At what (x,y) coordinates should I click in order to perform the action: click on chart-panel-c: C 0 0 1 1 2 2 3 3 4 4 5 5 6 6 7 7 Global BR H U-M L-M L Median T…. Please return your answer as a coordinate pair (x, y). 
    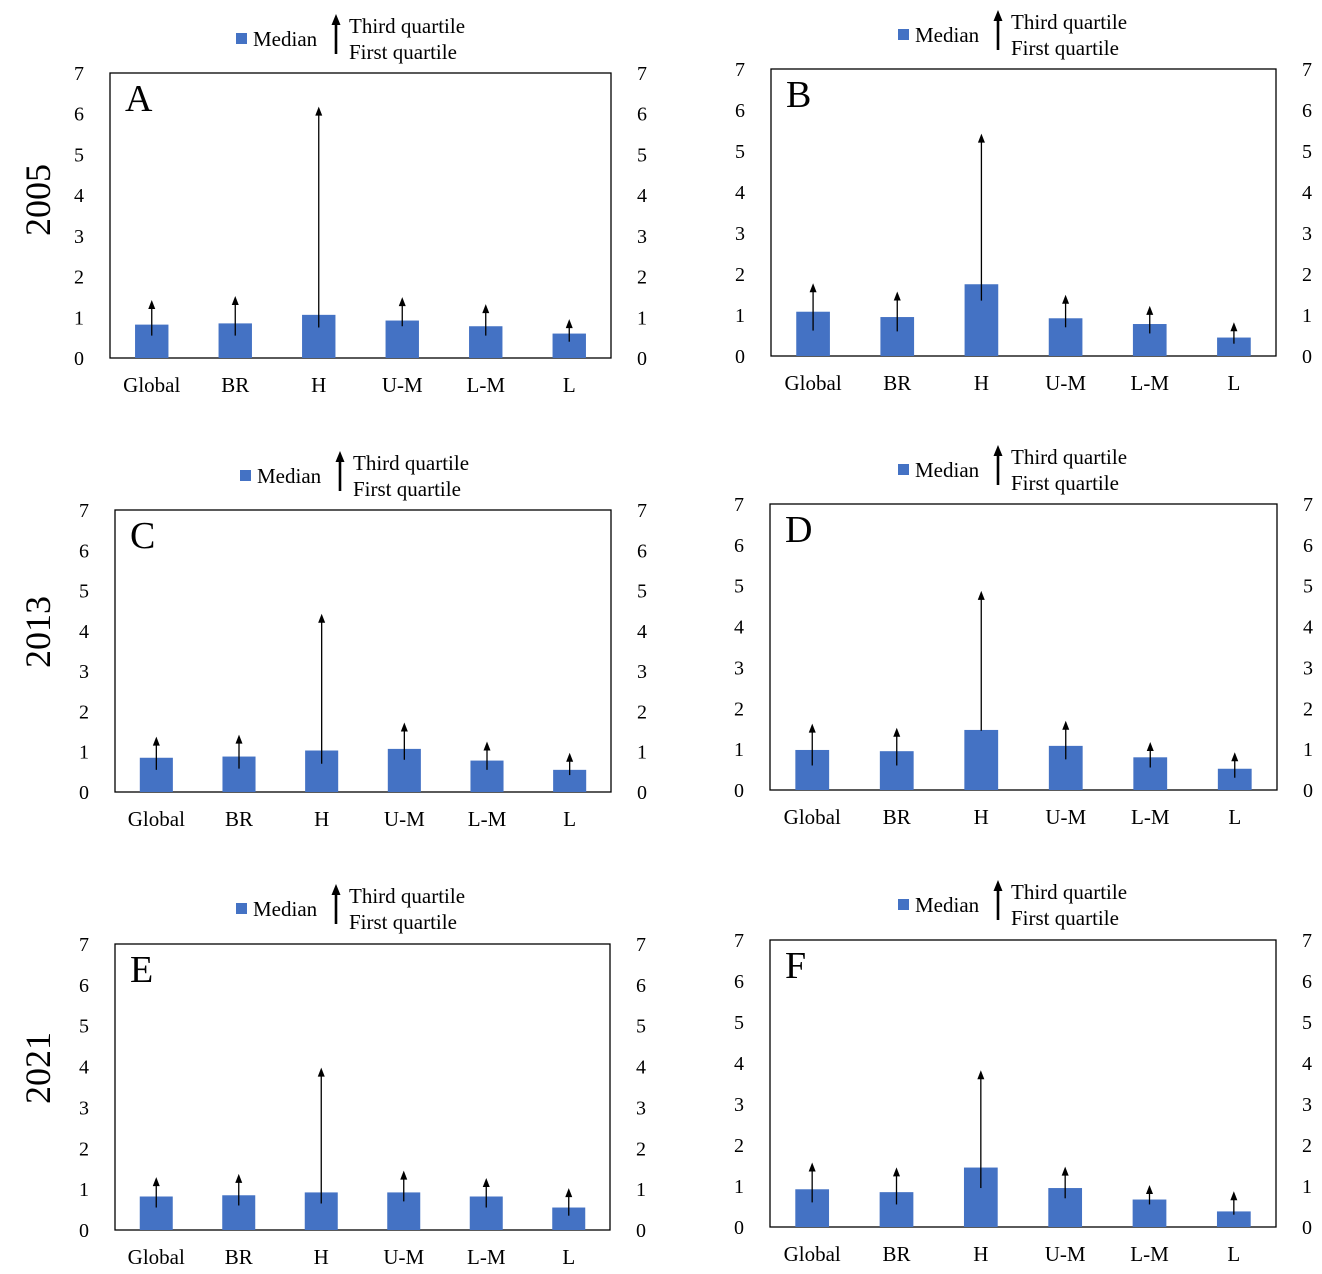
    Looking at the image, I should click on (363, 641).